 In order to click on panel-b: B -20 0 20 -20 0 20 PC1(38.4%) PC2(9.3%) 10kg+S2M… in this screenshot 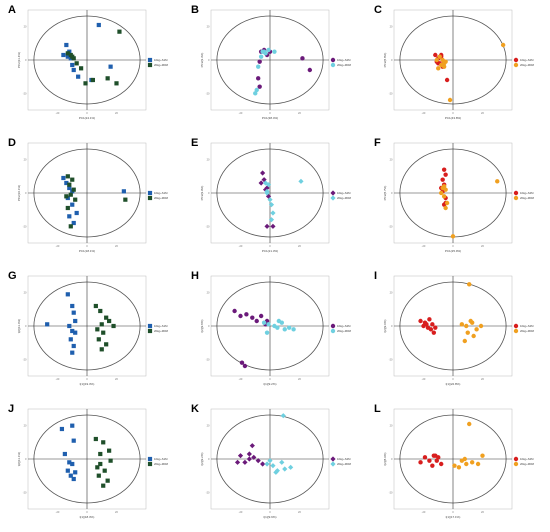, I will do `click(271, 62)`.